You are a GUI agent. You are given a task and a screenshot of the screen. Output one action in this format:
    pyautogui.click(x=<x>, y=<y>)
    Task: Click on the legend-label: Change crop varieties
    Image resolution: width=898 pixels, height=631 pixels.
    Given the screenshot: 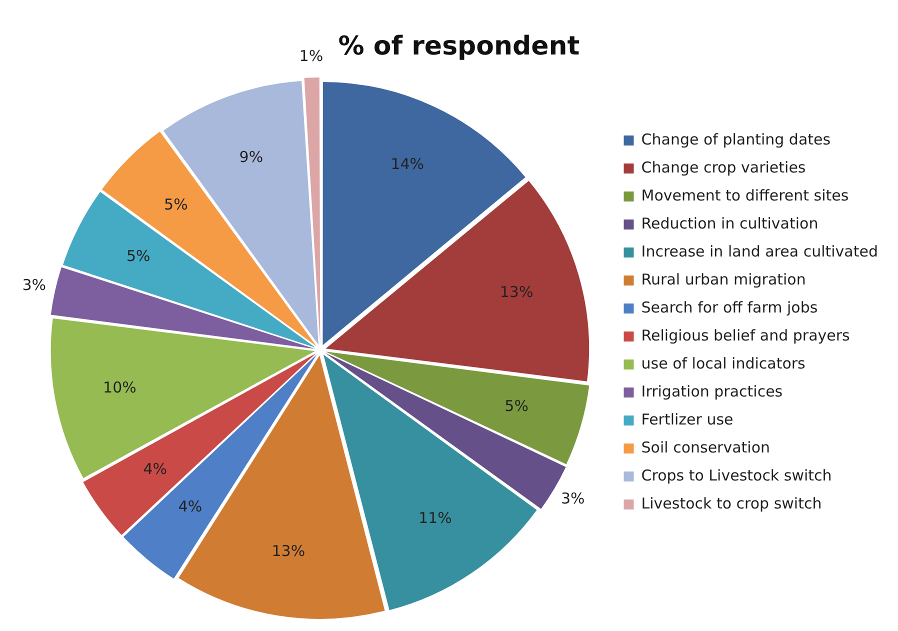 What is the action you would take?
    pyautogui.click(x=723, y=167)
    